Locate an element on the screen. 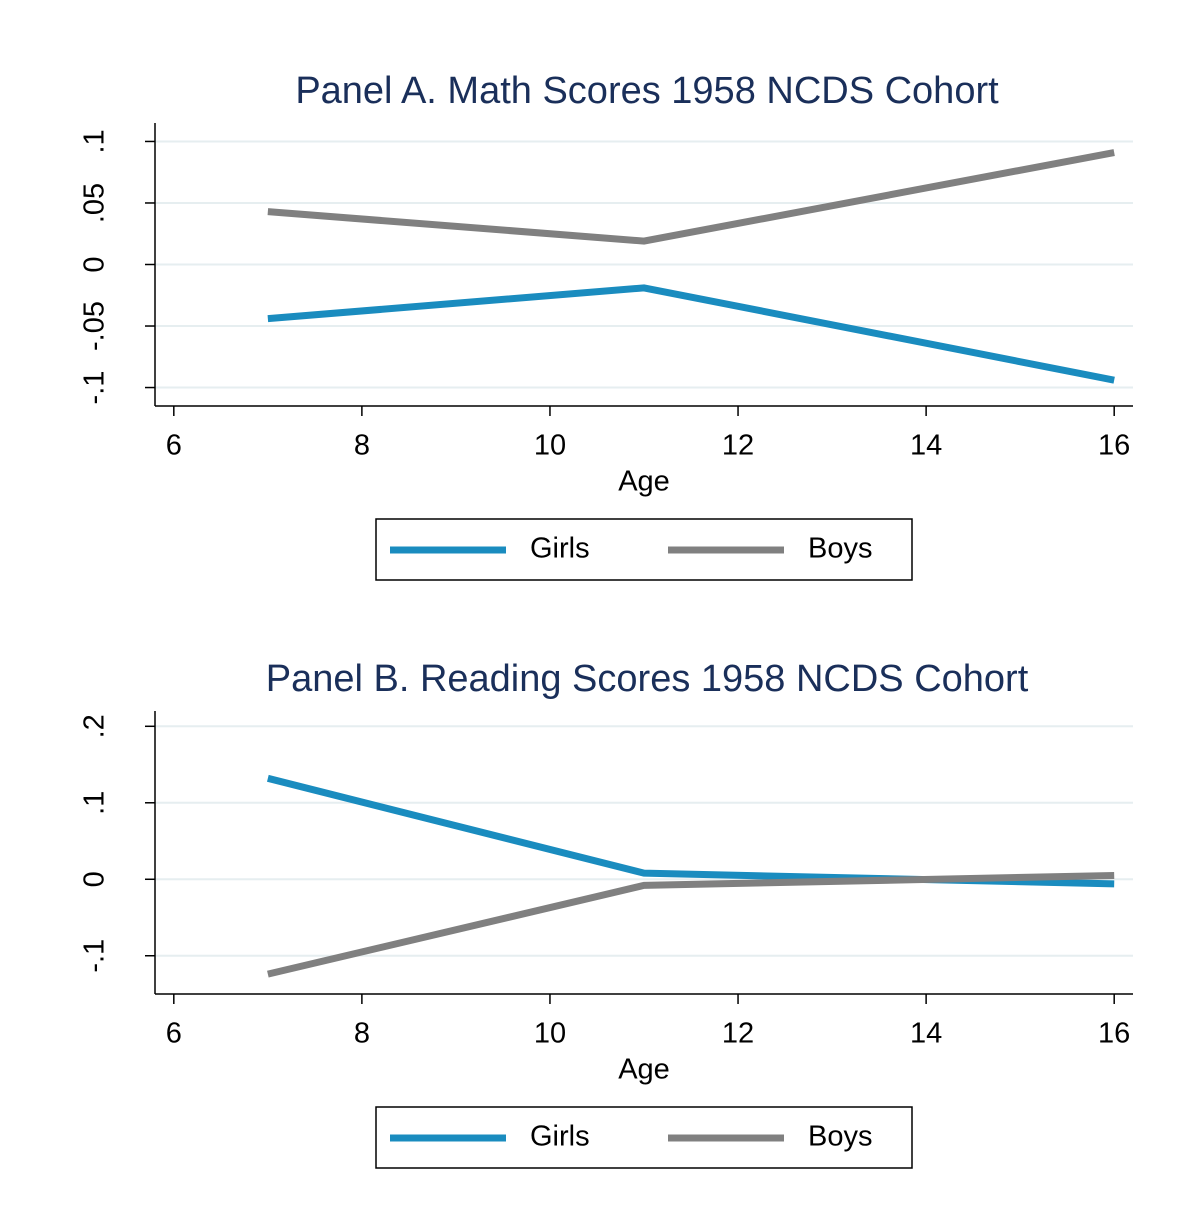 The image size is (1186, 1230). chart-title: Panel A. Math Scores 1958 NCDS Cohort is located at coordinates (647, 91).